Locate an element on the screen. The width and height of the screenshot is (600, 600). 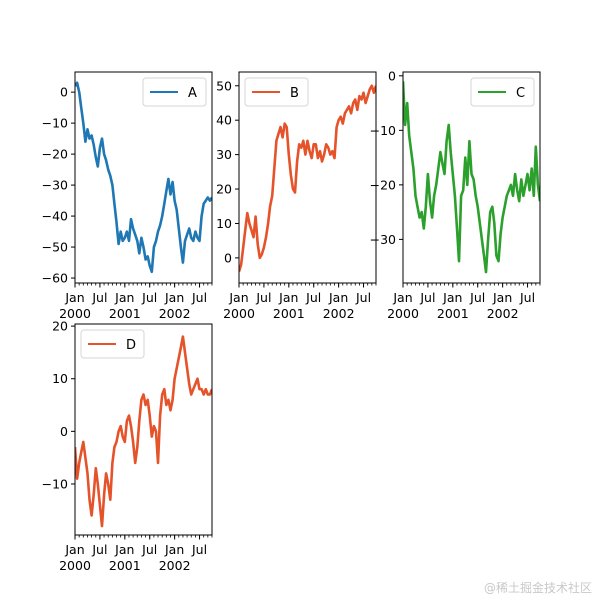
legend-label: D is located at coordinates (131, 345).